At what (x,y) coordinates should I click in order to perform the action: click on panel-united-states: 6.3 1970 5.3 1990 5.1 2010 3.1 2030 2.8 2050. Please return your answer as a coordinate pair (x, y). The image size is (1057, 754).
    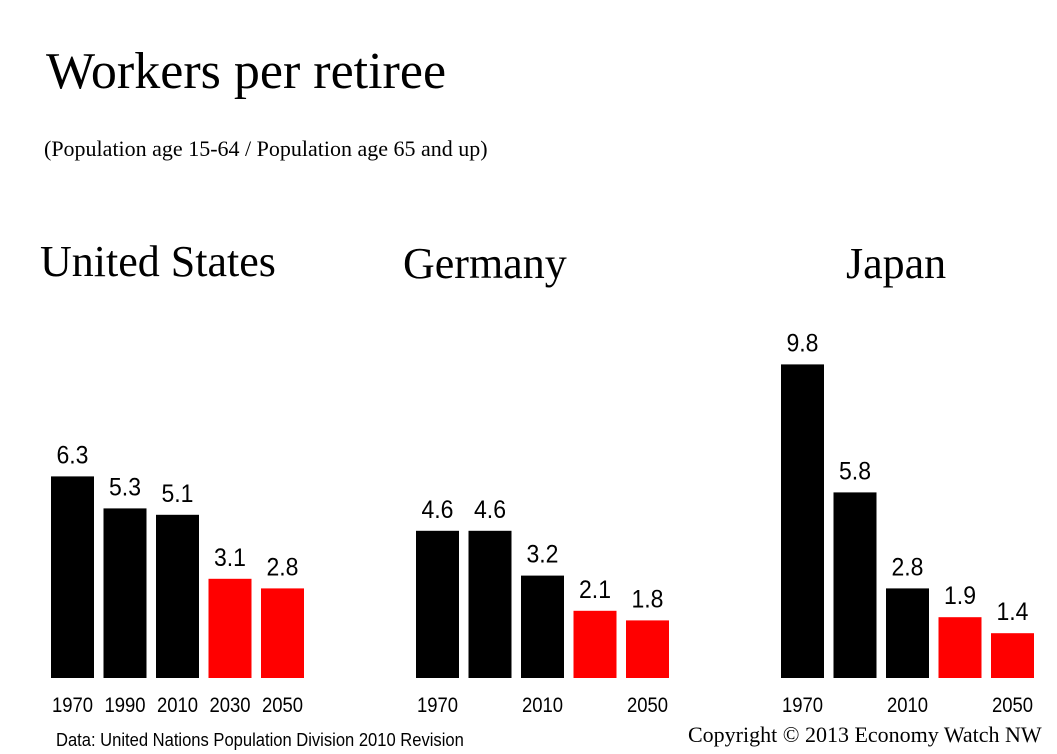
    Looking at the image, I should click on (177, 579).